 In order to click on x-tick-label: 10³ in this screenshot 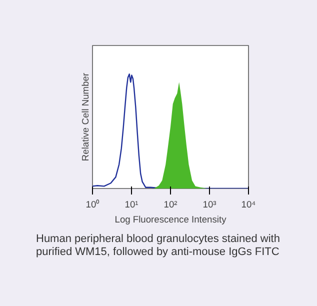, I will do `click(209, 205)`.